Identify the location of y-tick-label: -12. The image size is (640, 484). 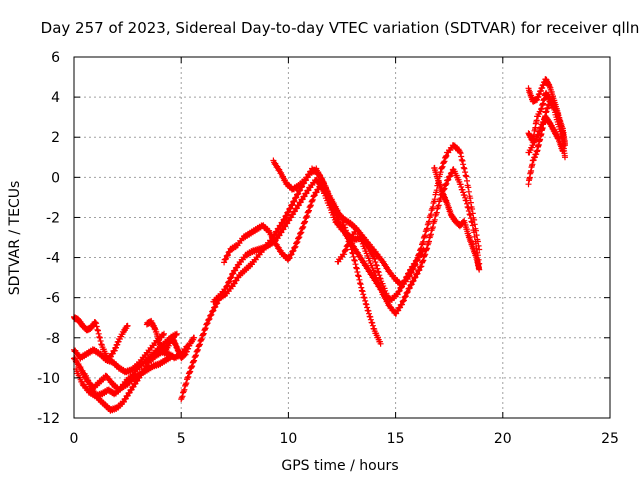
(48, 419).